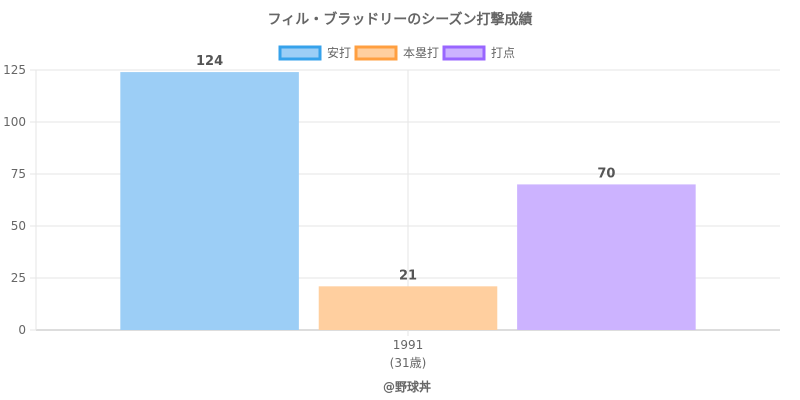  What do you see at coordinates (18, 226) in the screenshot?
I see `y-tick-label: 50` at bounding box center [18, 226].